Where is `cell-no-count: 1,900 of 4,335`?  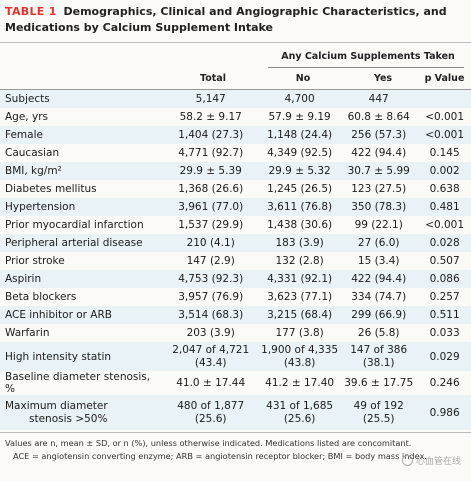 cell-no-count: 1,900 of 4,335 is located at coordinates (300, 349).